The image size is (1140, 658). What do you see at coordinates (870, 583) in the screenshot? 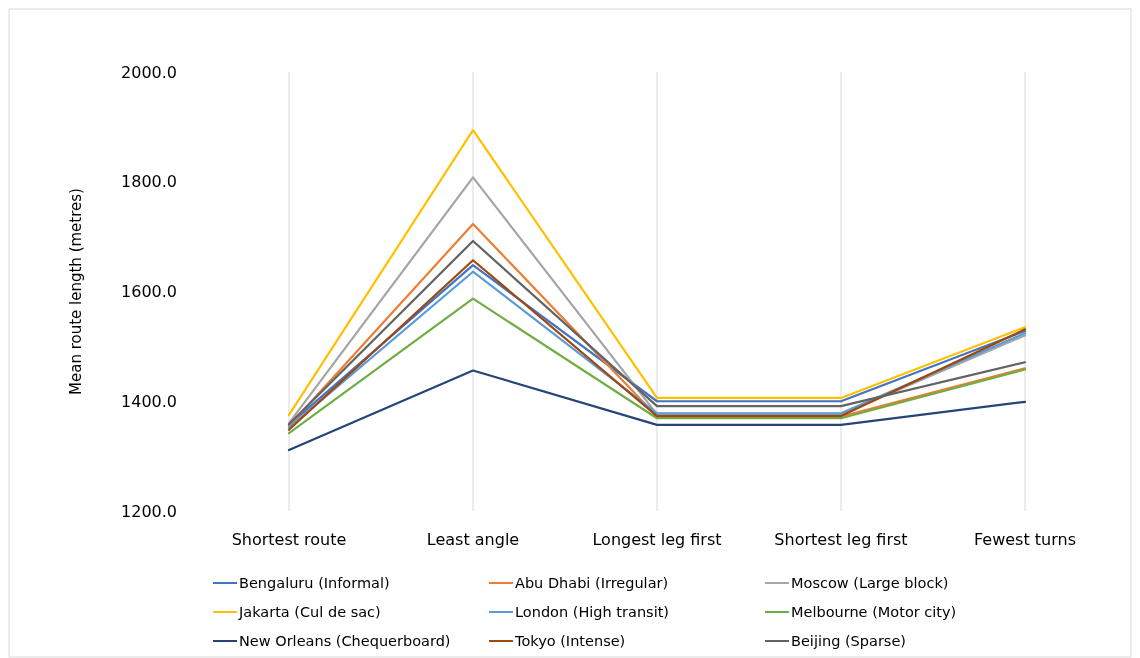
I see `legend-label: Moscow (Large block)` at bounding box center [870, 583].